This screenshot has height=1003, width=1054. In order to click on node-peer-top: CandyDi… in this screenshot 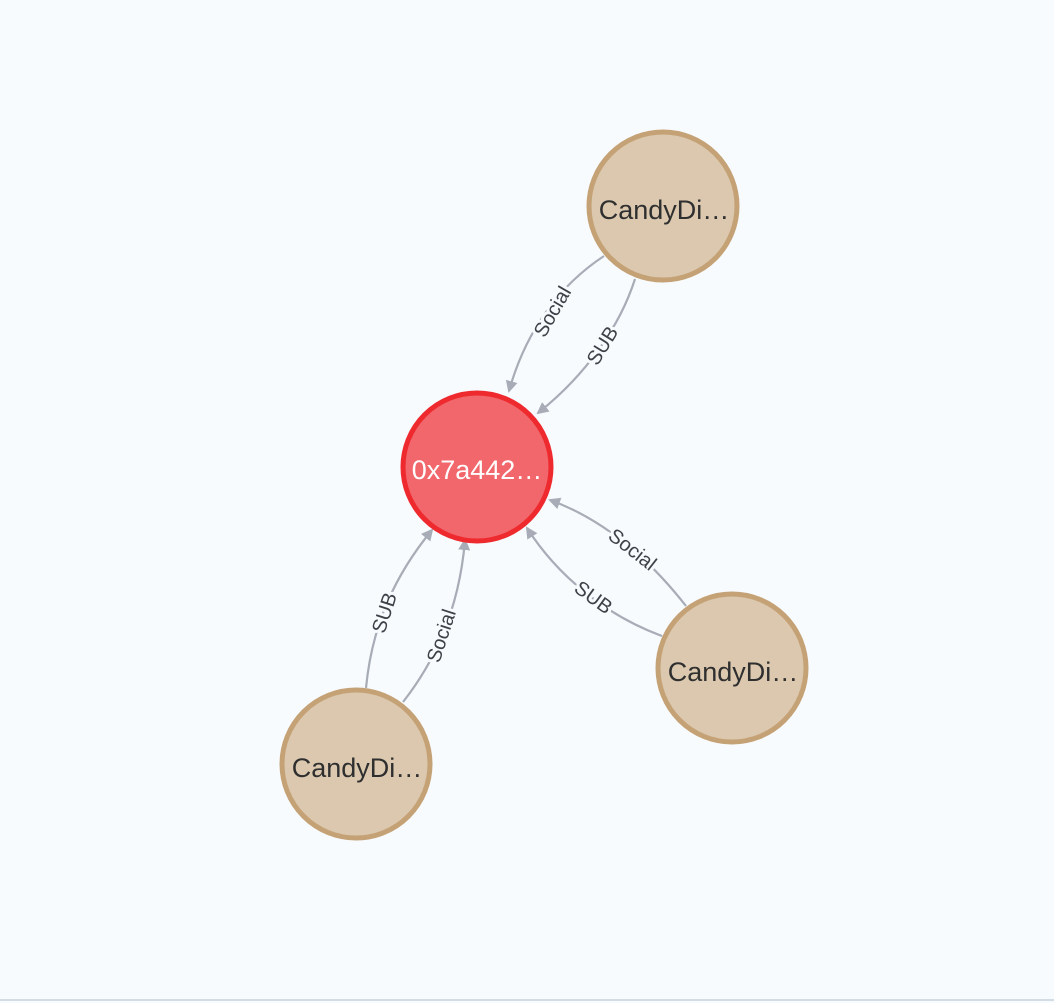, I will do `click(663, 206)`.